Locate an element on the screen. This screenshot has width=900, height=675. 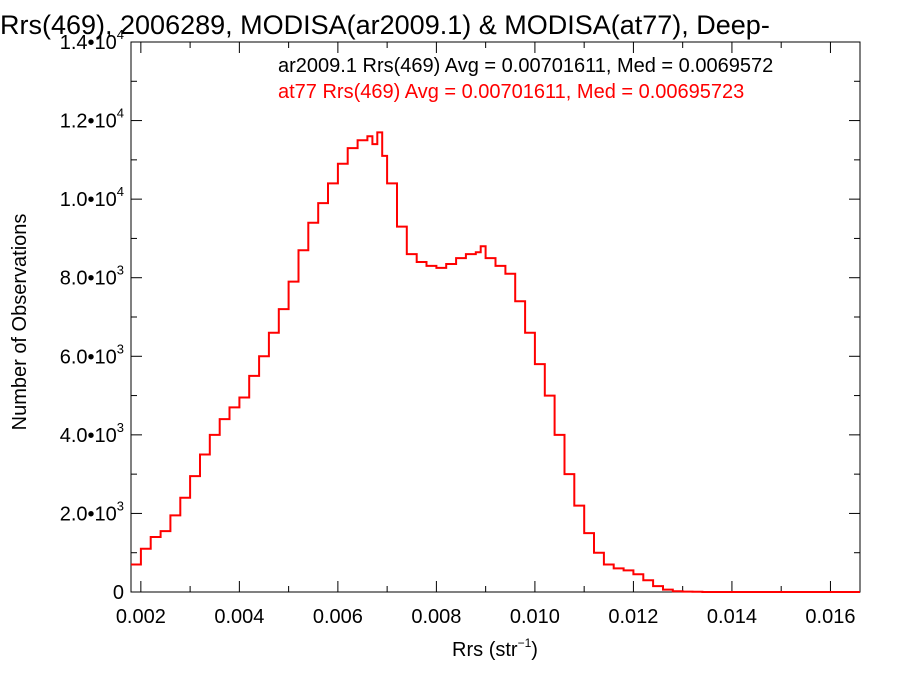
x-tick-label: 0.006 is located at coordinates (338, 617).